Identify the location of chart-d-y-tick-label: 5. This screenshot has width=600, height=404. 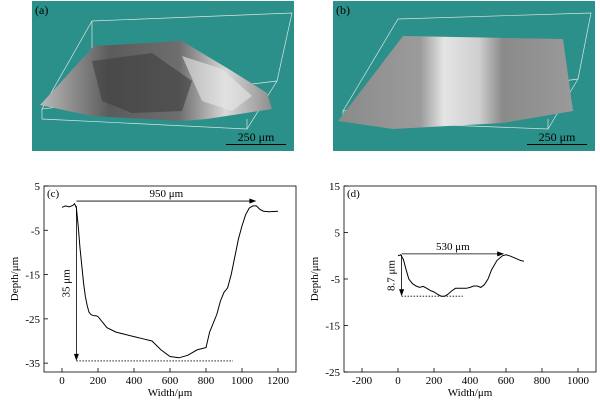
(338, 234).